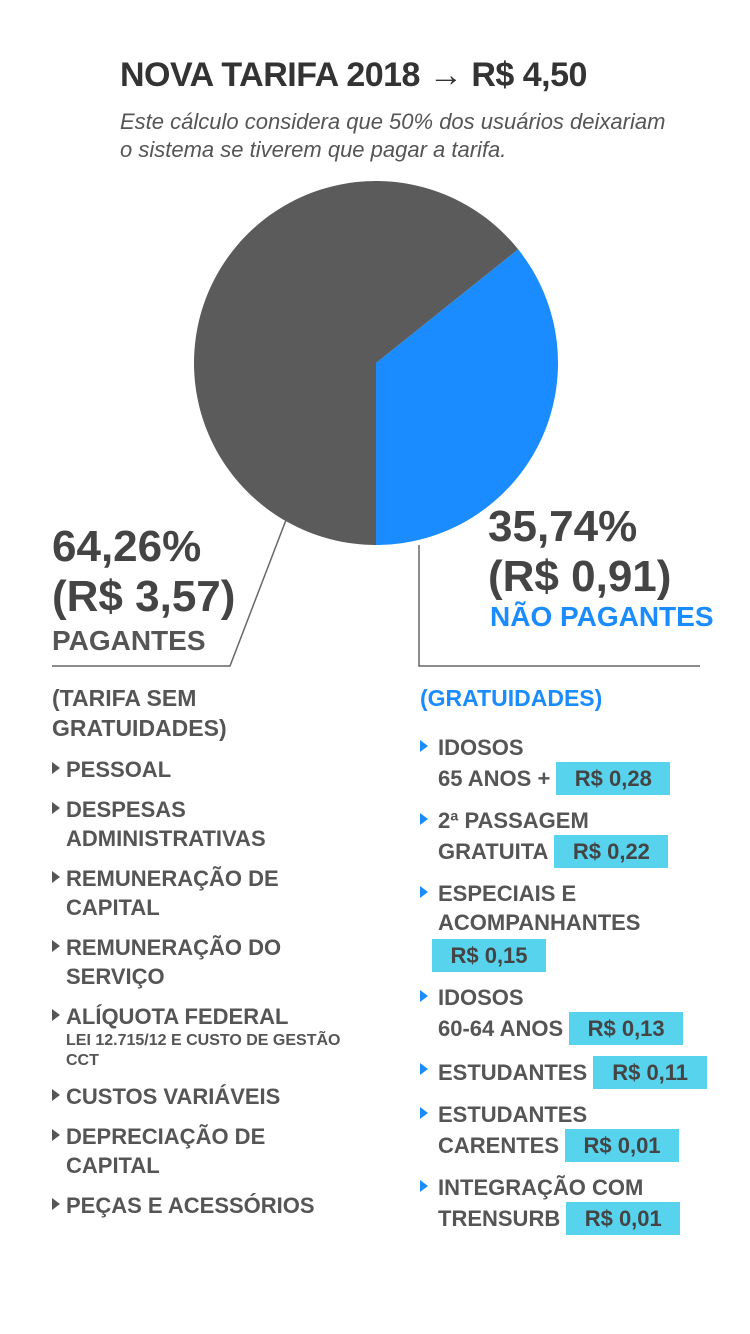  I want to click on gratuity-item-row: 65 ANOS + R$ 0,28, so click(584, 778).